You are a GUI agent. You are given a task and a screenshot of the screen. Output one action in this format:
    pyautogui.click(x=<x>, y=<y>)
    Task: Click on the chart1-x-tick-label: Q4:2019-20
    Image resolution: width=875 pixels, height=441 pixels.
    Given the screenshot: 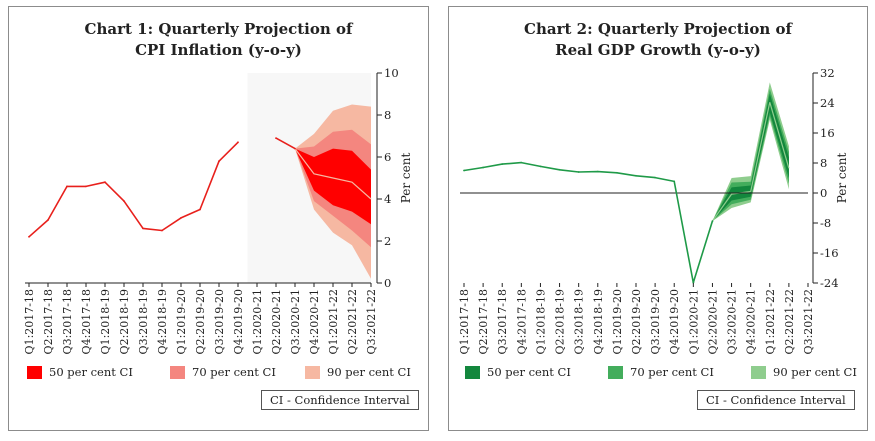 What is the action you would take?
    pyautogui.click(x=238, y=321)
    